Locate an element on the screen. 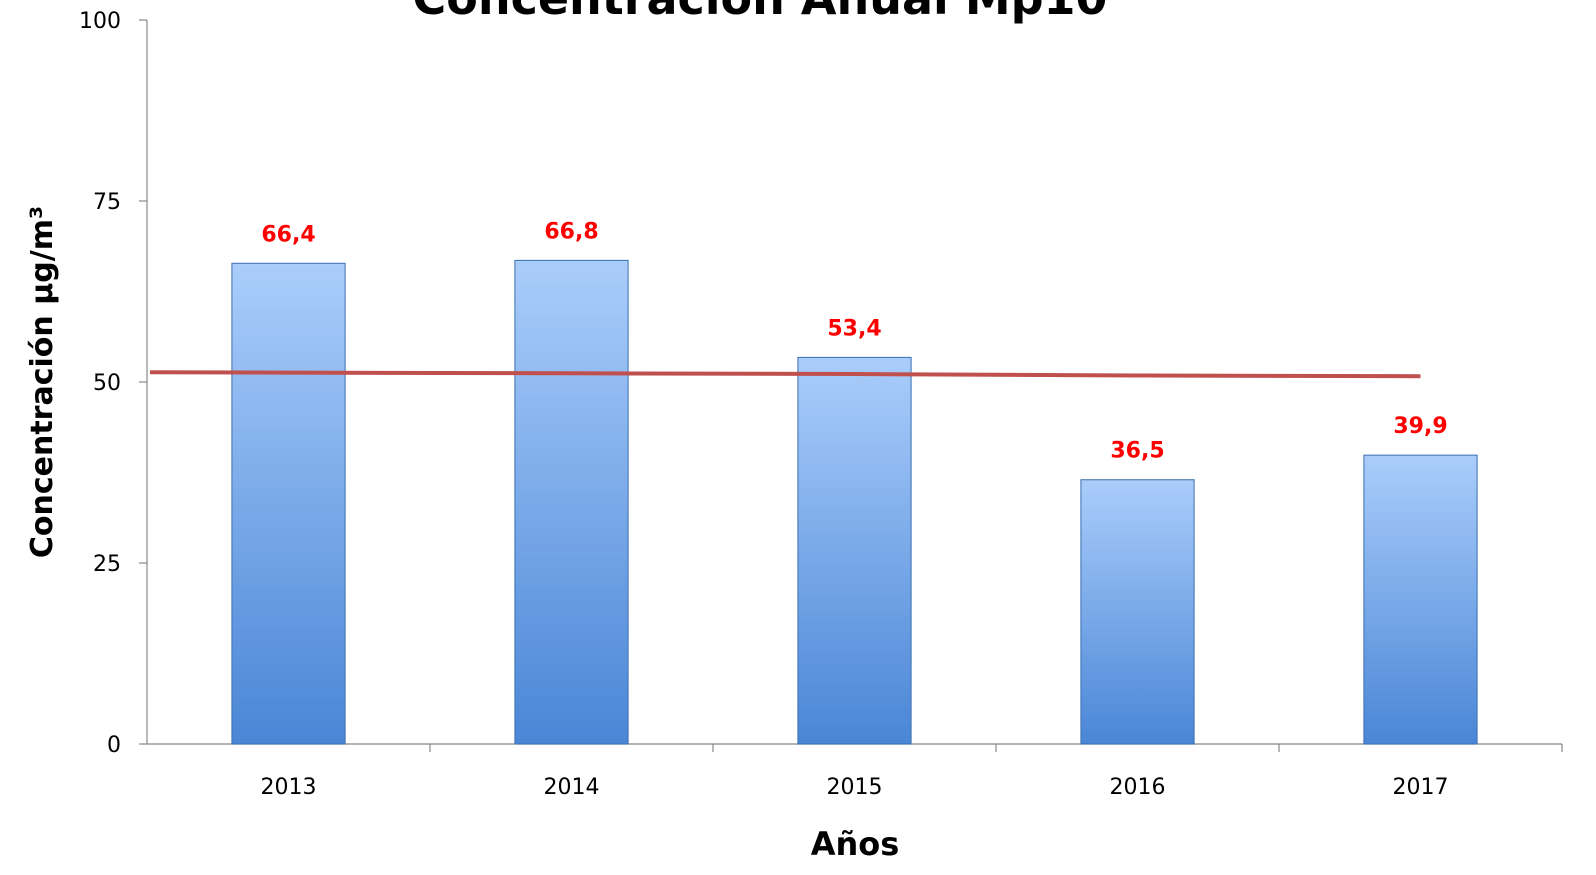 Image resolution: width=1596 pixels, height=875 pixels. y-tick-label: 25 is located at coordinates (107, 564).